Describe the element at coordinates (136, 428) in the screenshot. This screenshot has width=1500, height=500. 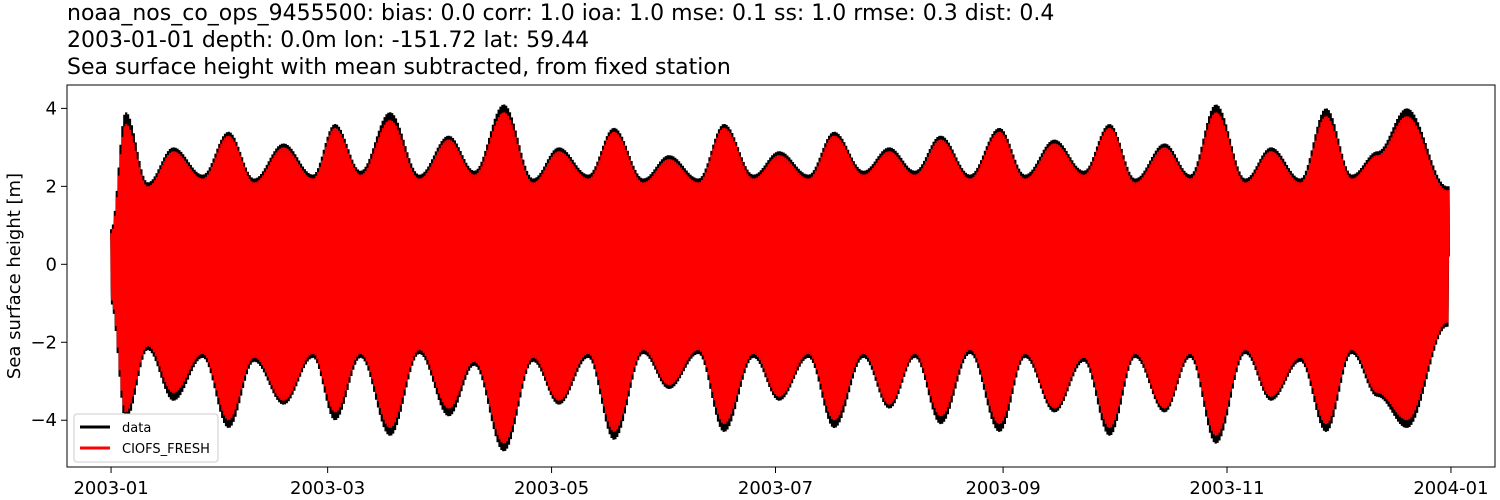
I see `legend-label-data: data` at that location.